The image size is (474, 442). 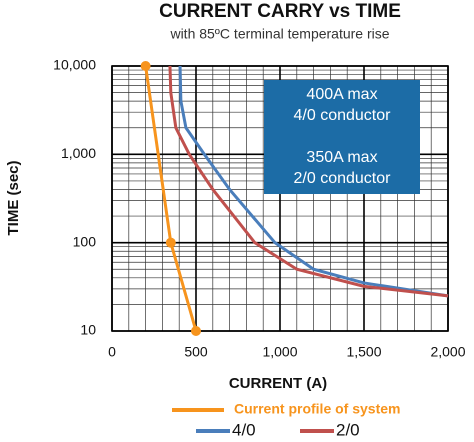 What do you see at coordinates (279, 34) in the screenshot?
I see `chart-subtitle: with 85ºC terminal temperature rise` at bounding box center [279, 34].